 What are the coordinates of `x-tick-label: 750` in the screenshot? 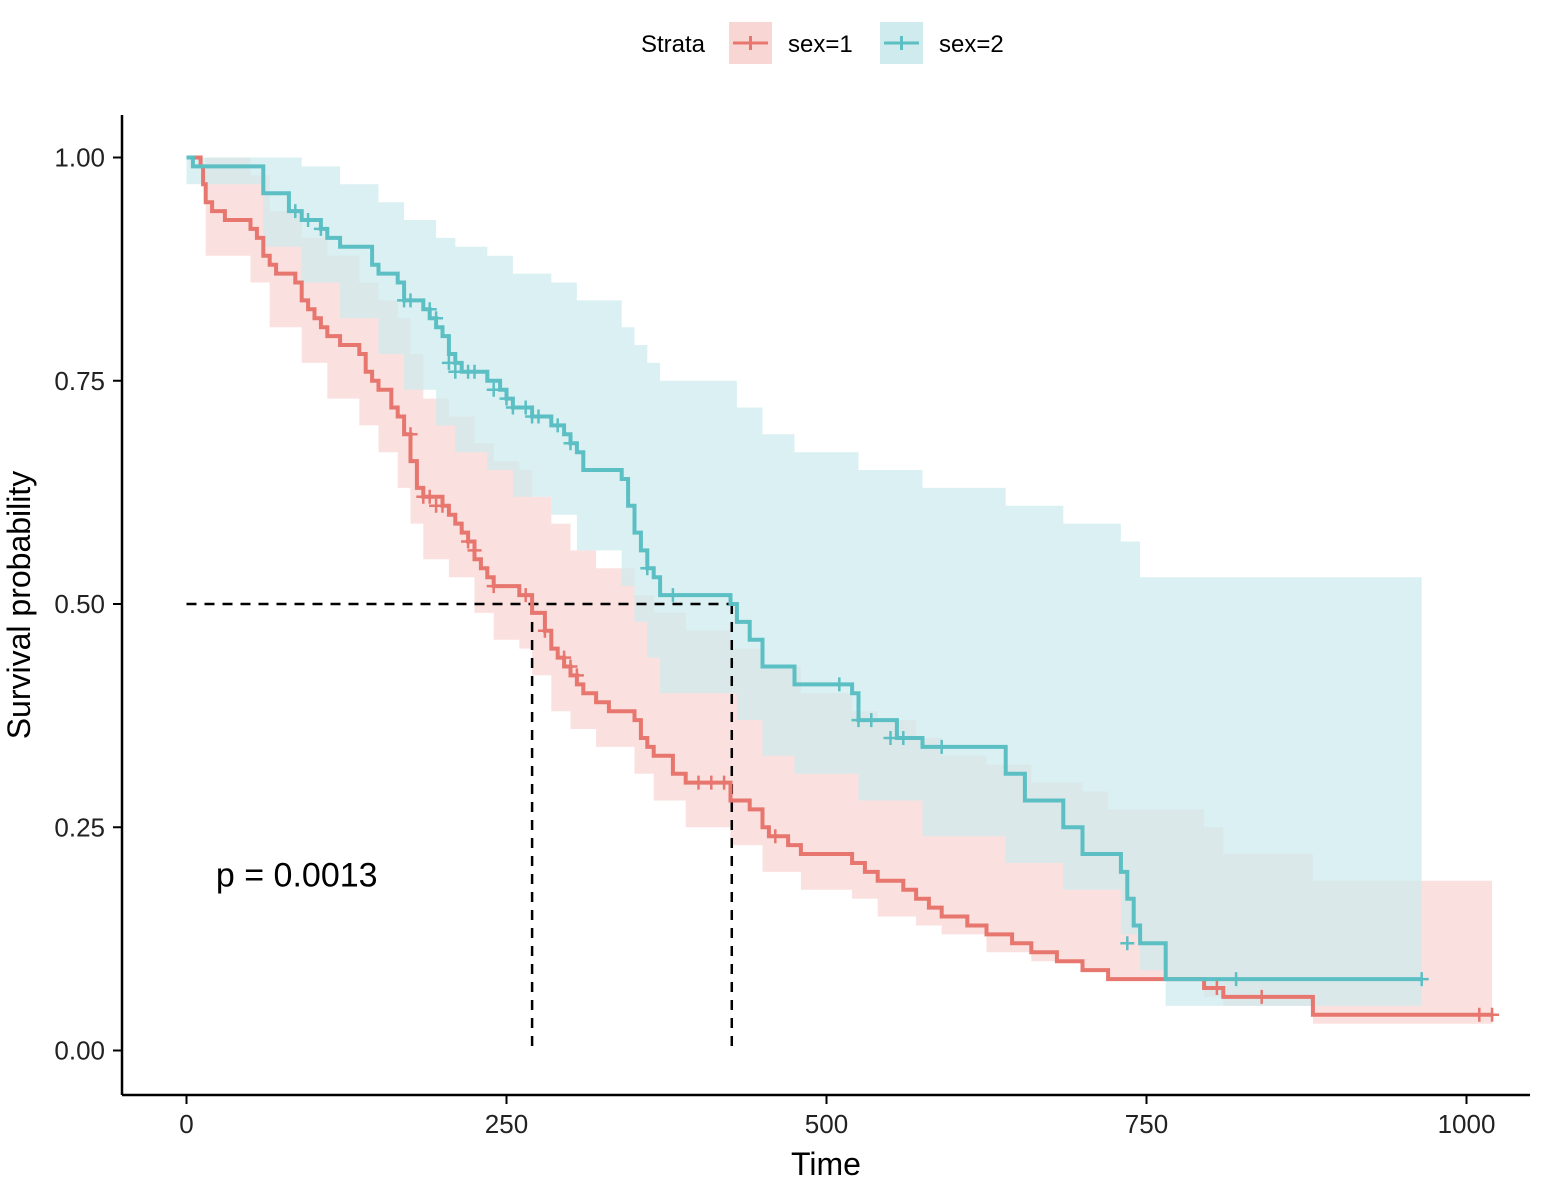 It's located at (1146, 1124).